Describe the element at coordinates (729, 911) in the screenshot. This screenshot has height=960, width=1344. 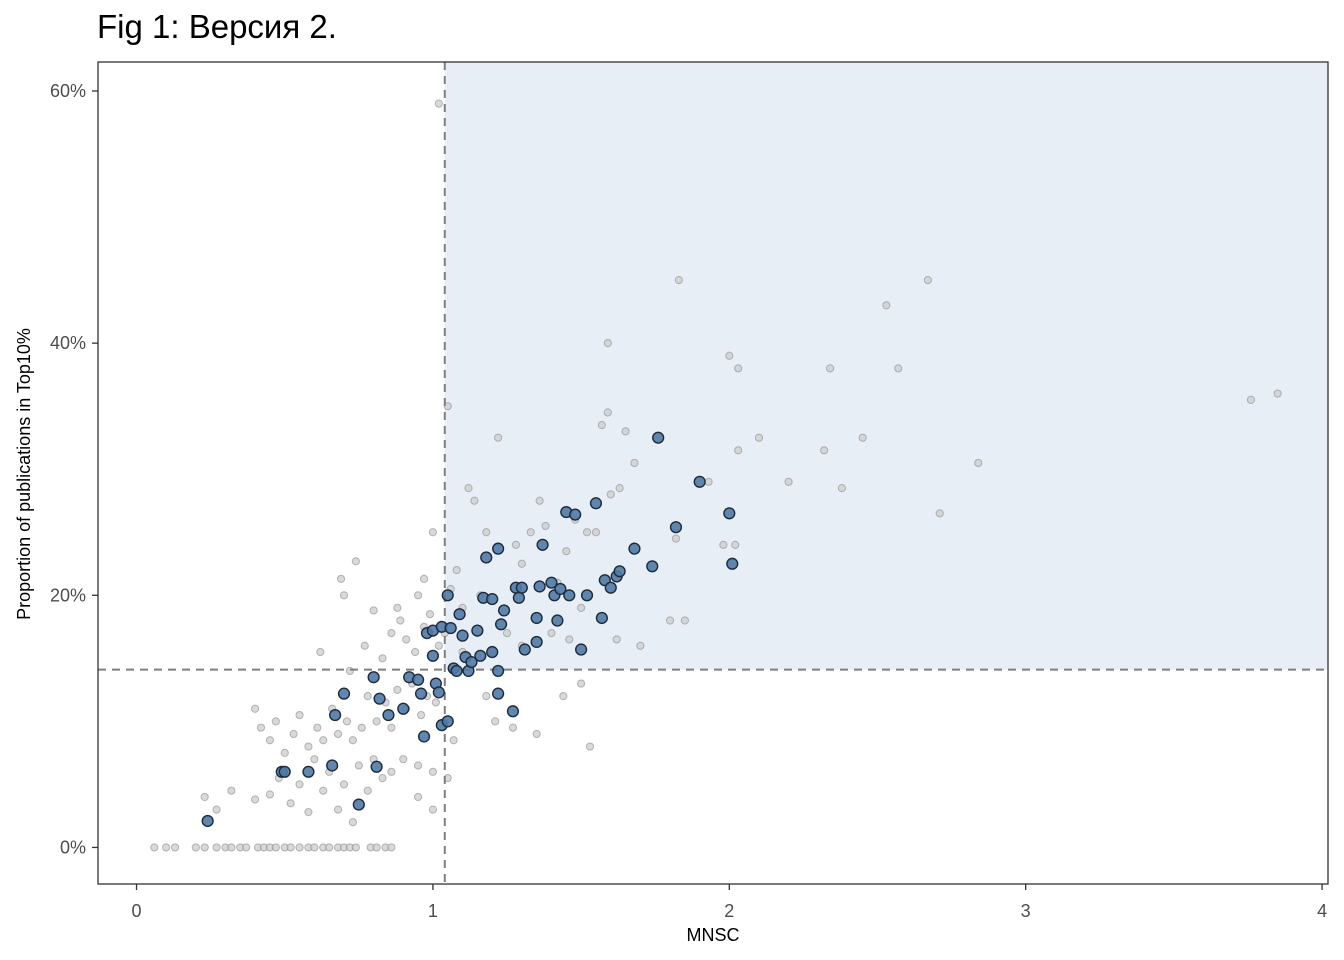
I see `x-tick-label: 2` at that location.